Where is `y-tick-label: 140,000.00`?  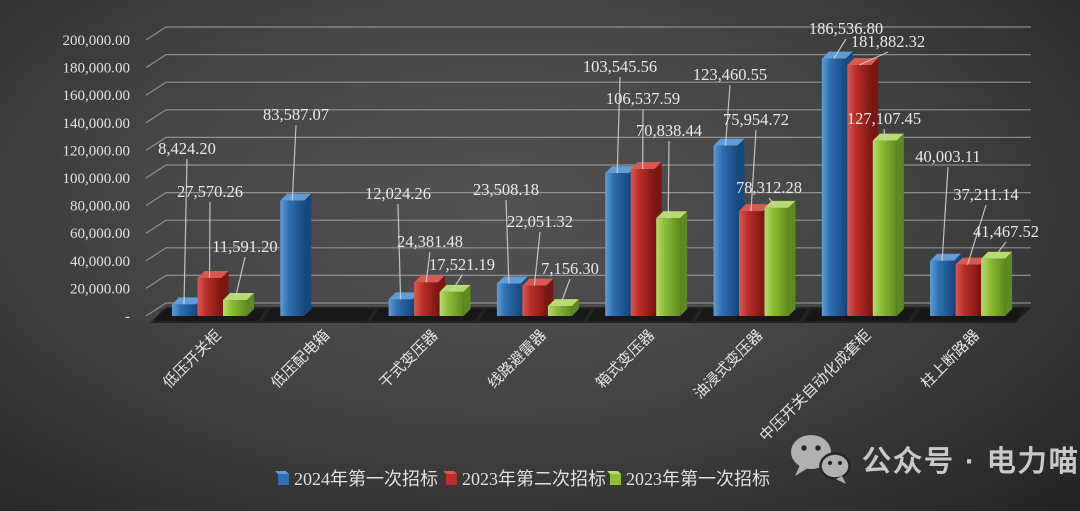
y-tick-label: 140,000.00 is located at coordinates (97, 124).